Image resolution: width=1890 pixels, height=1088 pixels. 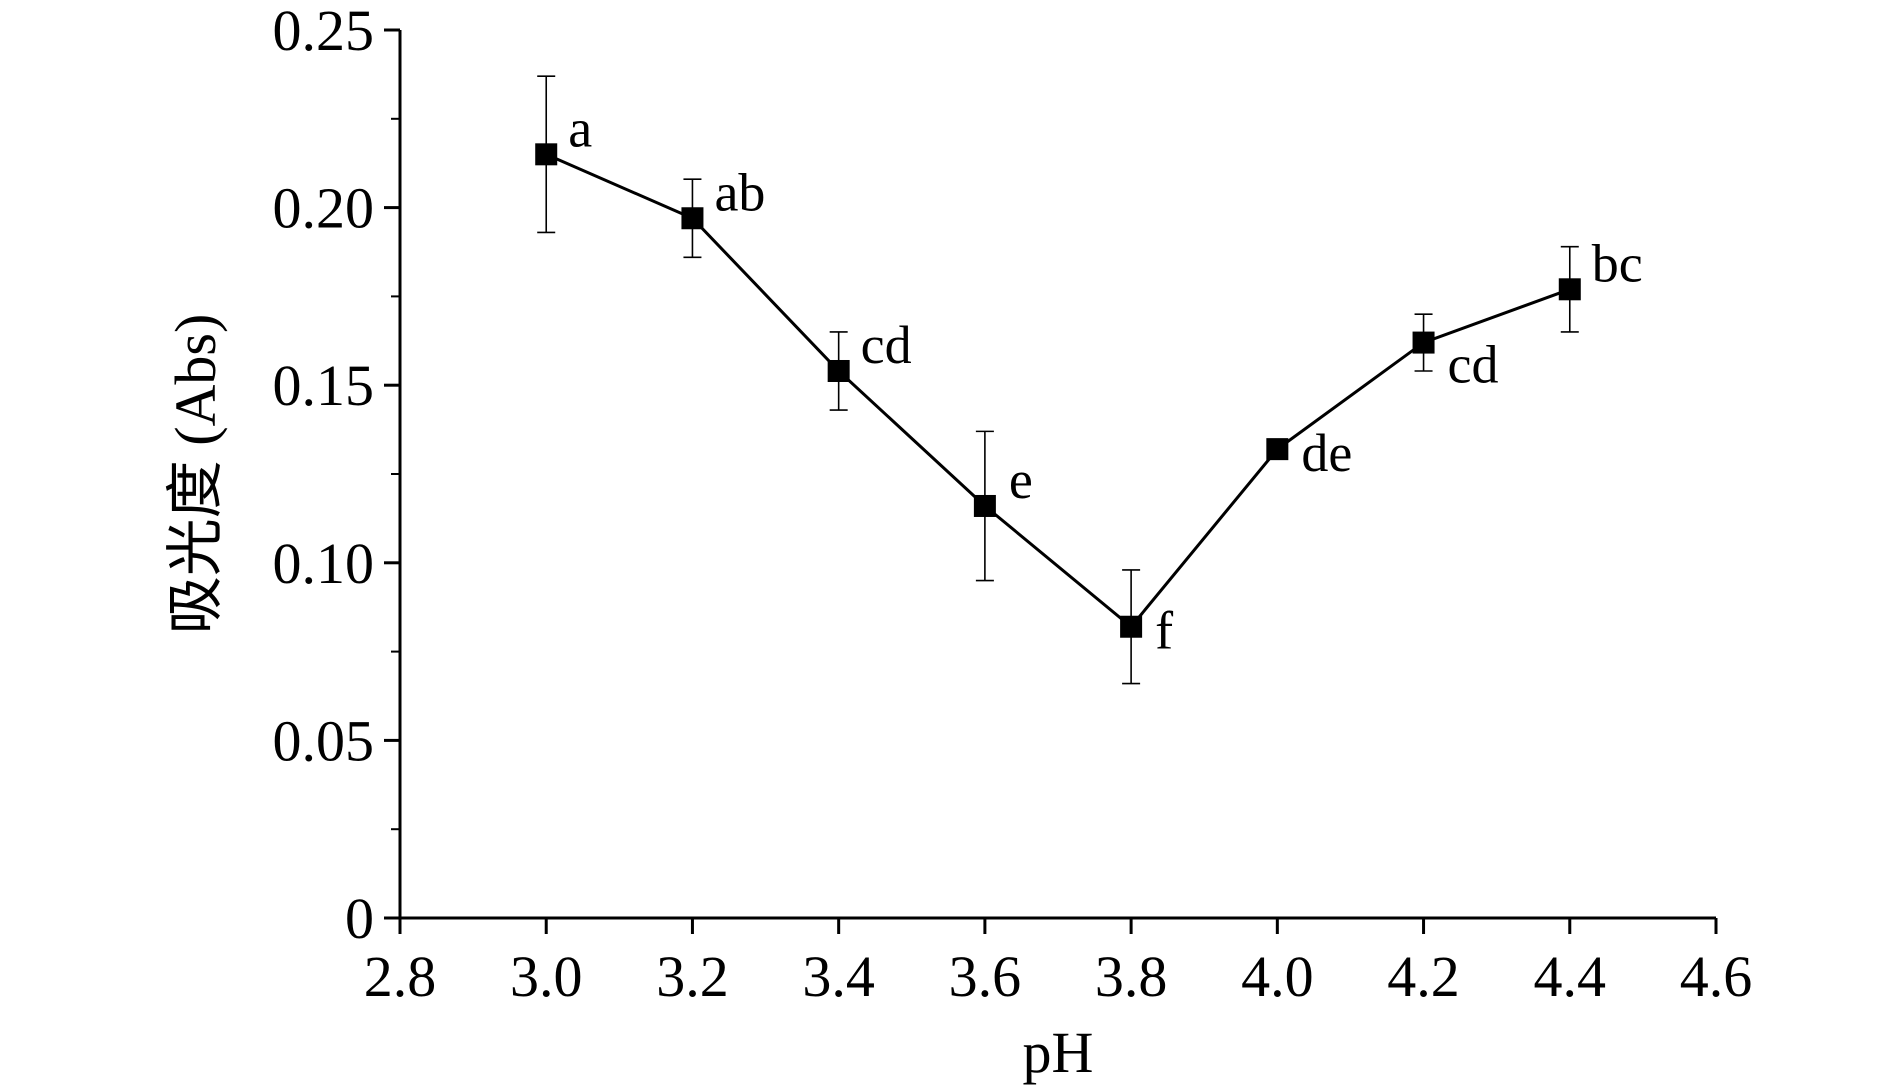 I want to click on y-axis-label: 吸光度 (Abs), so click(x=195, y=474).